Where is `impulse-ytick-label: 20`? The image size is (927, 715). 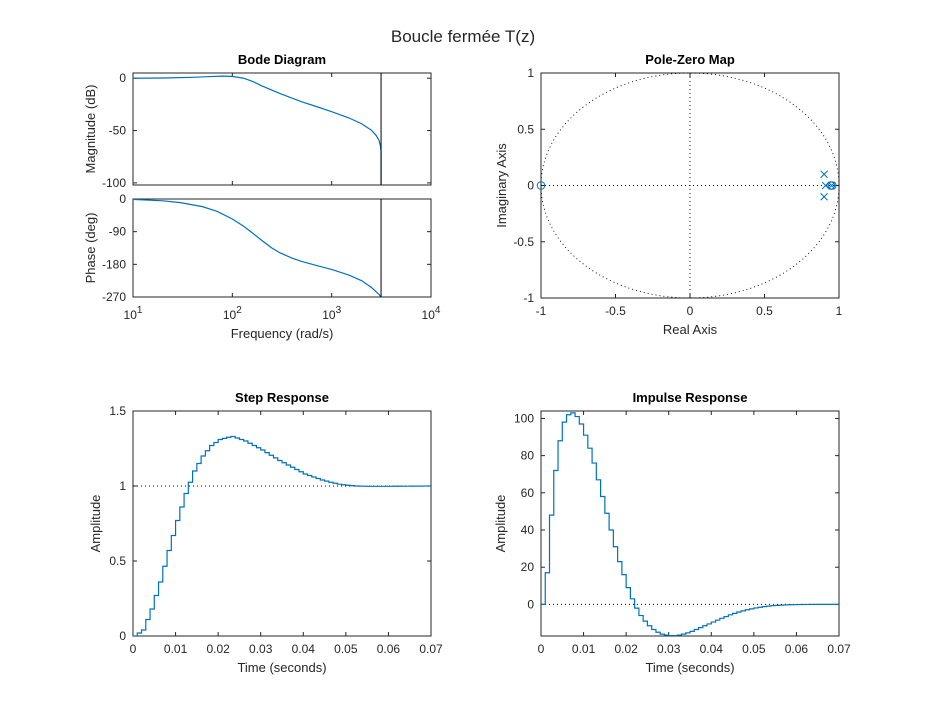 impulse-ytick-label: 20 is located at coordinates (528, 567).